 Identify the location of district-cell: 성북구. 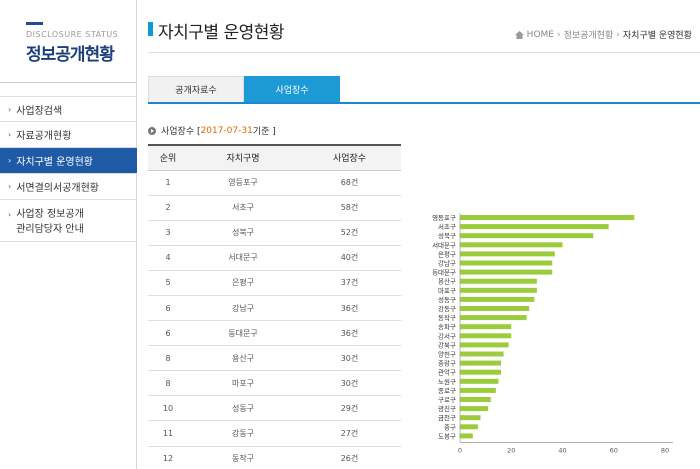
(243, 233).